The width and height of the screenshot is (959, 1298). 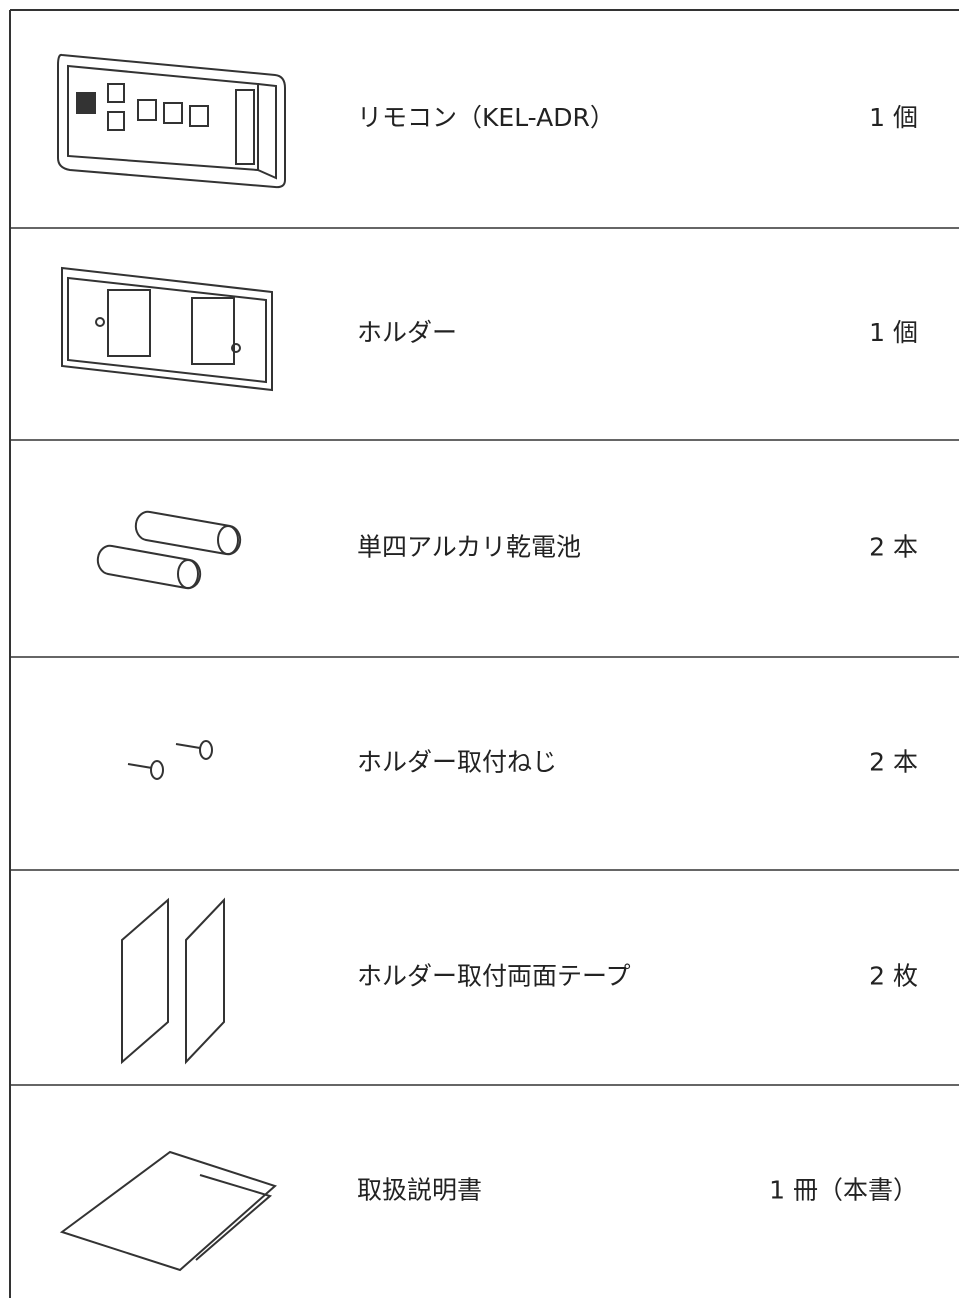 I want to click on item-quantity: 2 枚, so click(x=893, y=976).